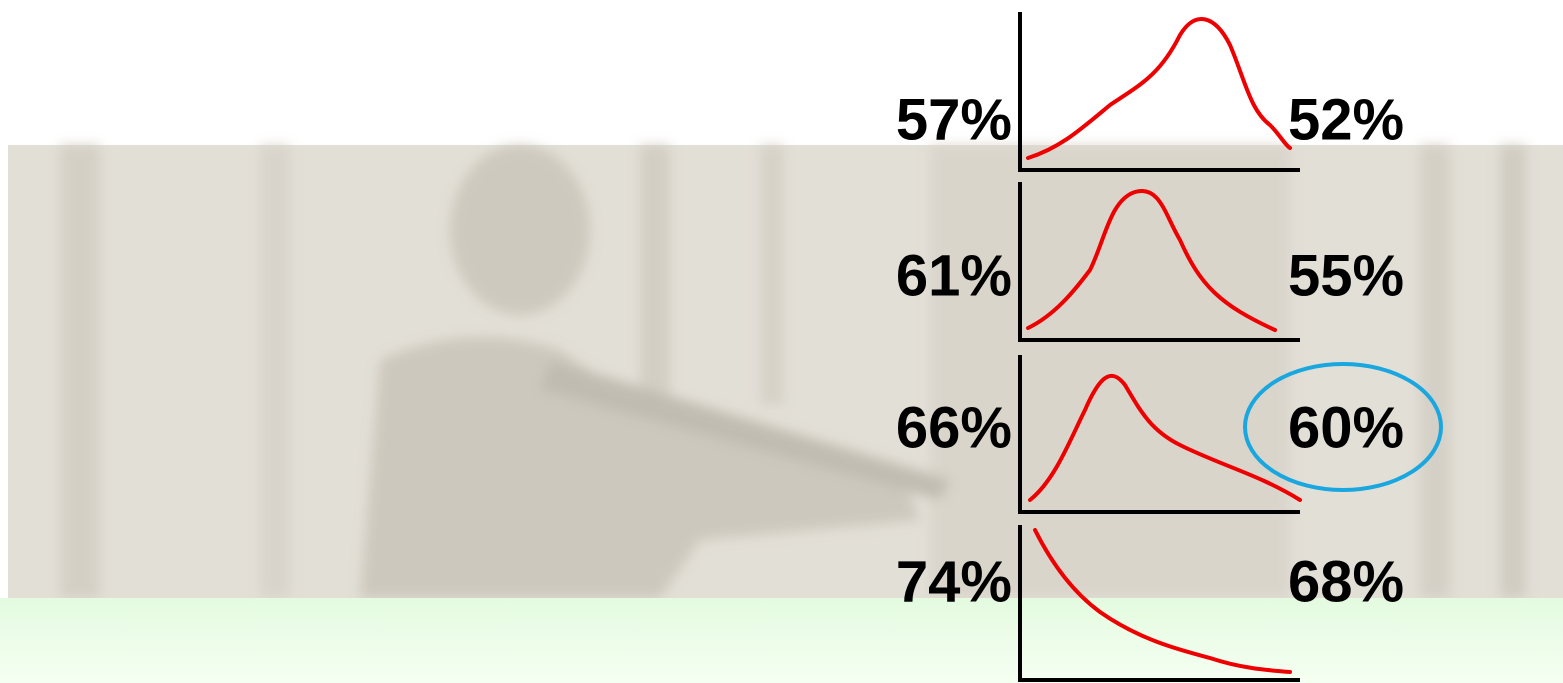 The height and width of the screenshot is (683, 1563). I want to click on highlight-circle, so click(1343, 427).